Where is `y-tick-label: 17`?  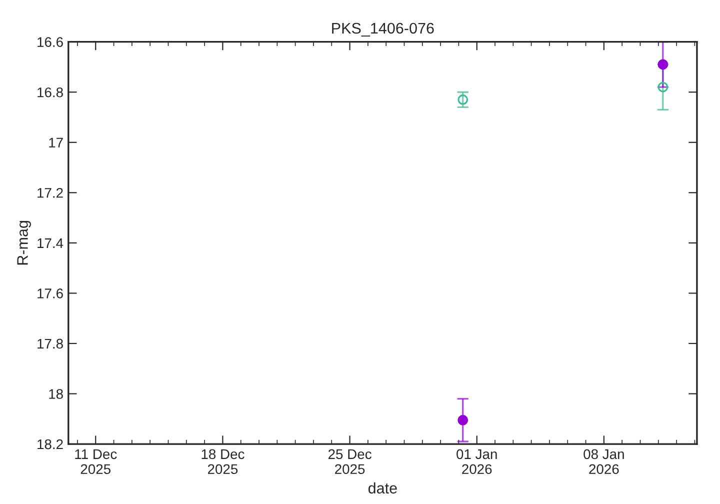 y-tick-label: 17 is located at coordinates (56, 143).